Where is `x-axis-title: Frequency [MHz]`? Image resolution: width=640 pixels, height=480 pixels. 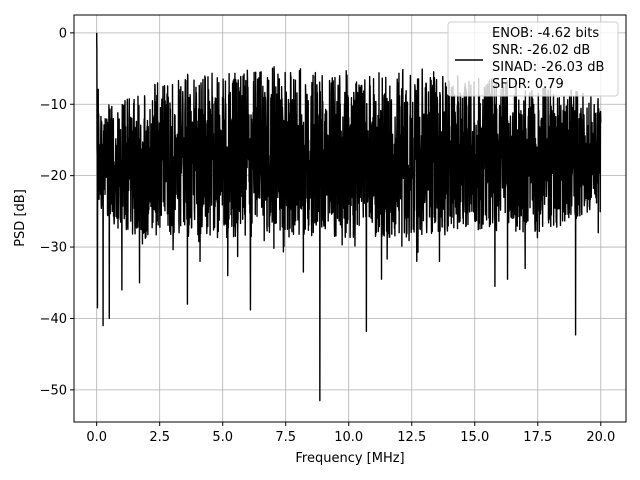
x-axis-title: Frequency [MHz] is located at coordinates (349, 458).